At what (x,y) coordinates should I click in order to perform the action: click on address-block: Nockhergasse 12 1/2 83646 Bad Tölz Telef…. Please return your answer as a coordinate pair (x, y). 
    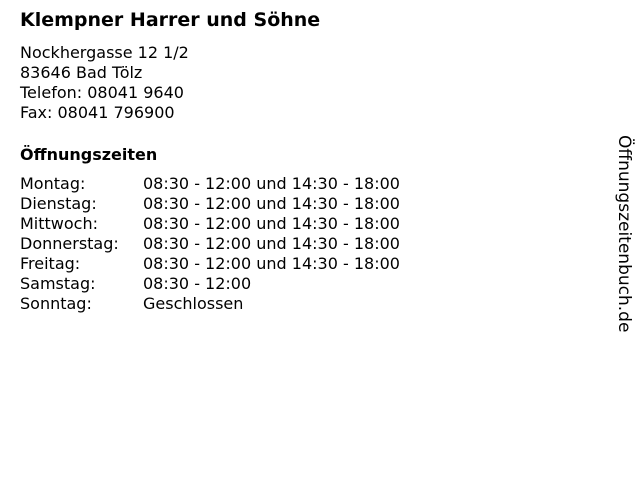
    Looking at the image, I should click on (104, 83).